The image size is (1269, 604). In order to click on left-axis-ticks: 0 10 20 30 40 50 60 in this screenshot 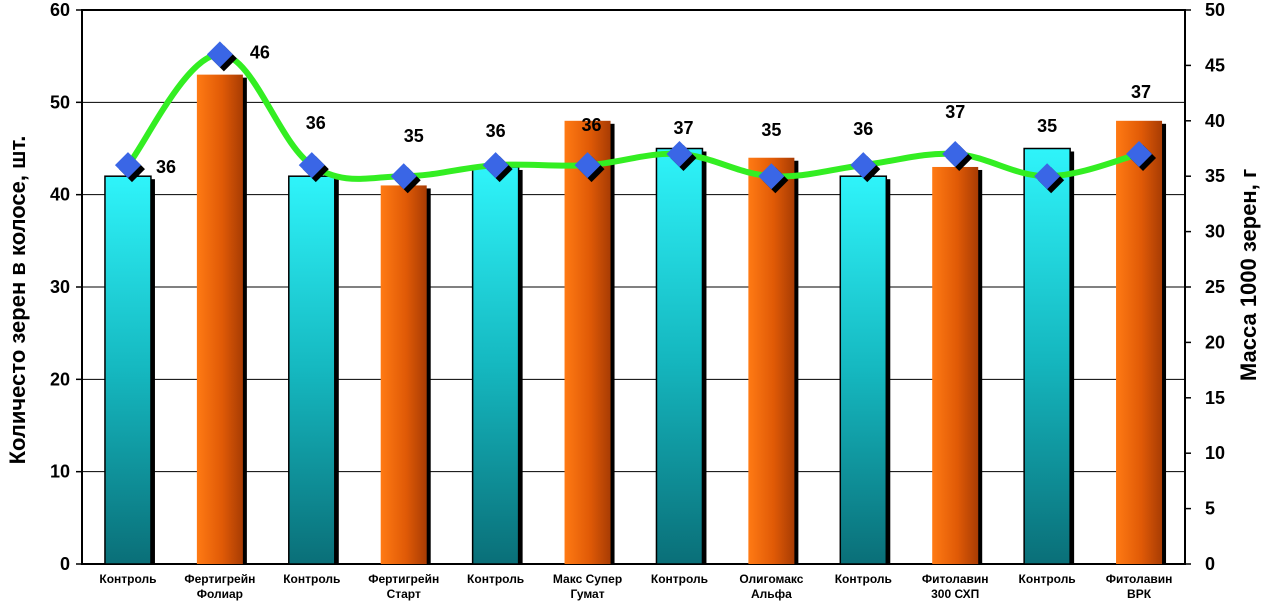, I will do `click(66, 287)`.